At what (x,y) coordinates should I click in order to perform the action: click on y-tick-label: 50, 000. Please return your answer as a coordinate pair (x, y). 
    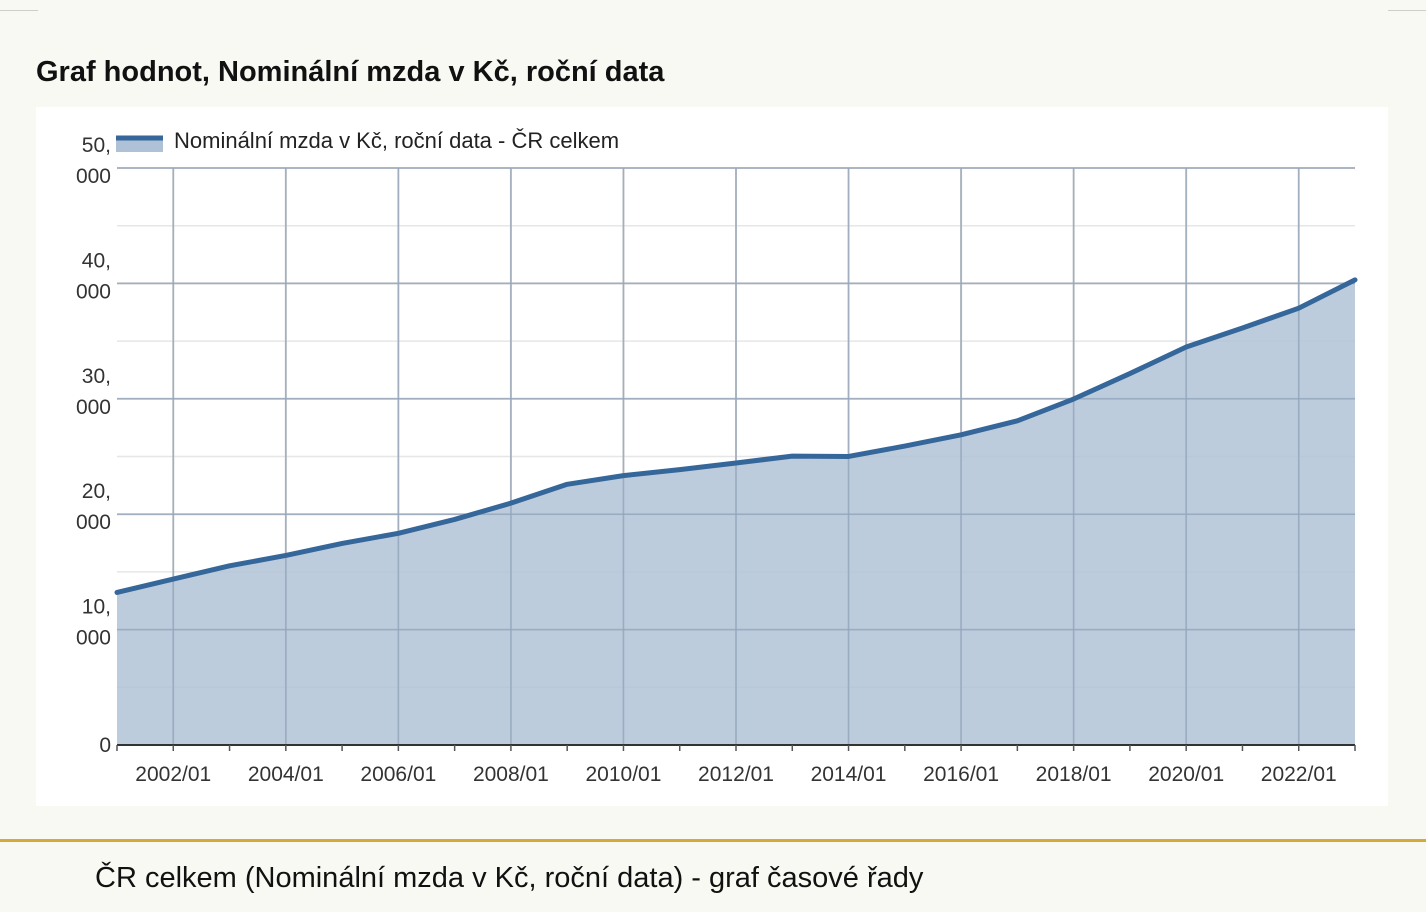
    Looking at the image, I should click on (93, 161).